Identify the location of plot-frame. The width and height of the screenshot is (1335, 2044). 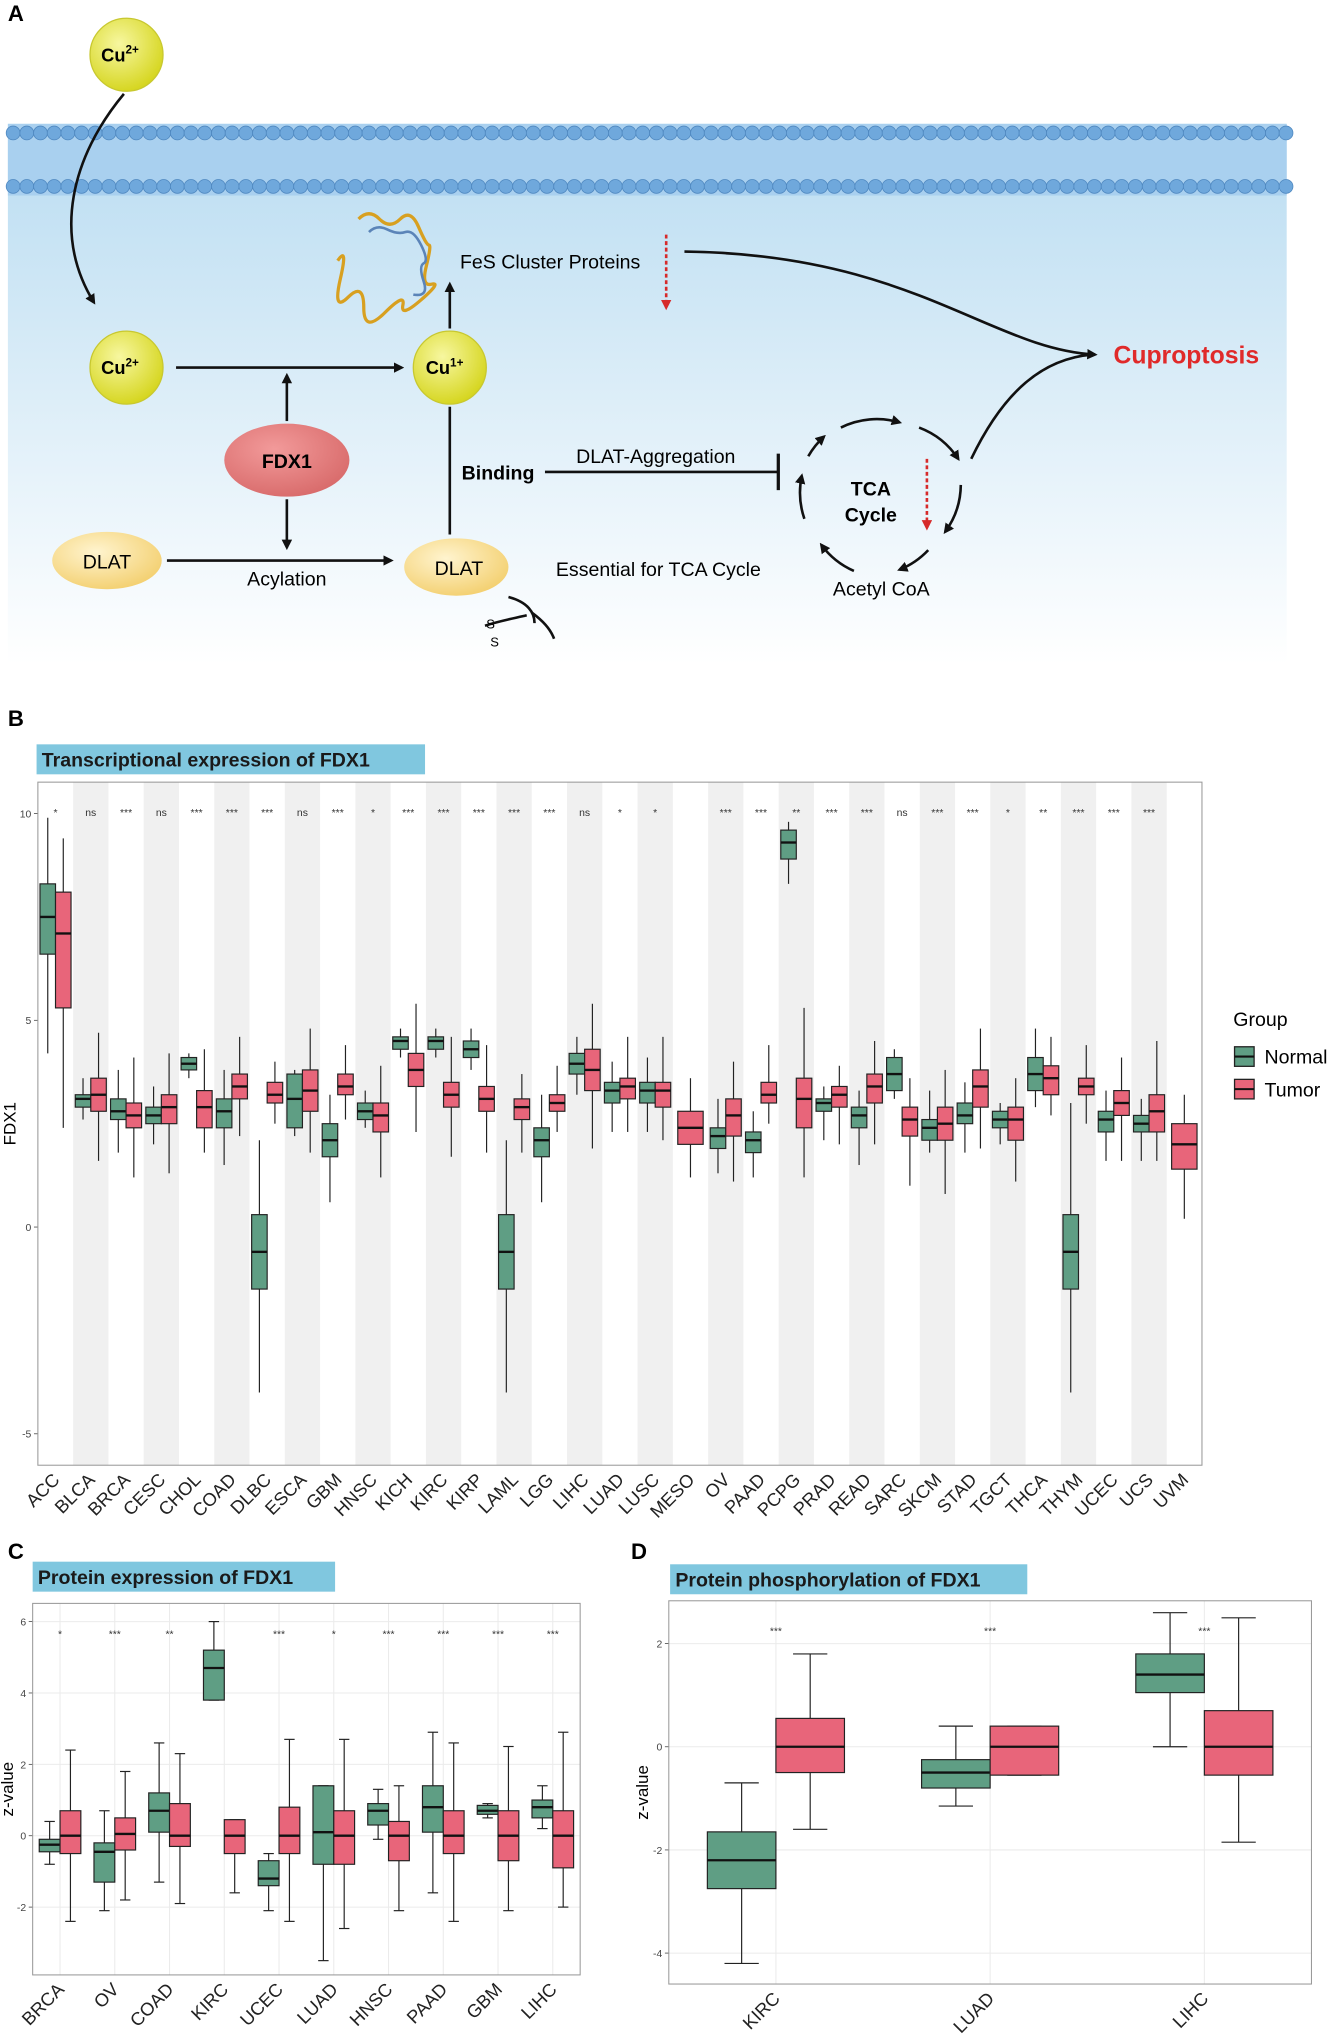
(306, 1789).